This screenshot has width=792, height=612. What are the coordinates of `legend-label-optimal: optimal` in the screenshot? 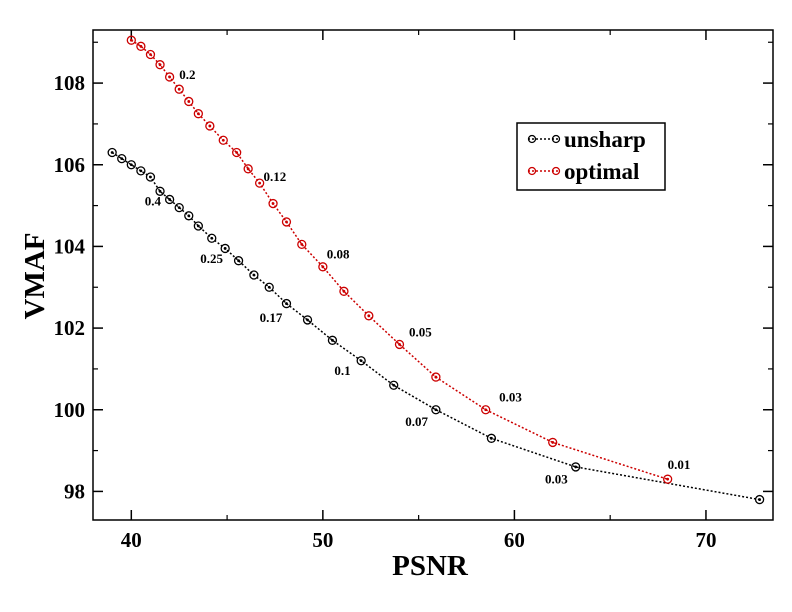 It's located at (601, 171).